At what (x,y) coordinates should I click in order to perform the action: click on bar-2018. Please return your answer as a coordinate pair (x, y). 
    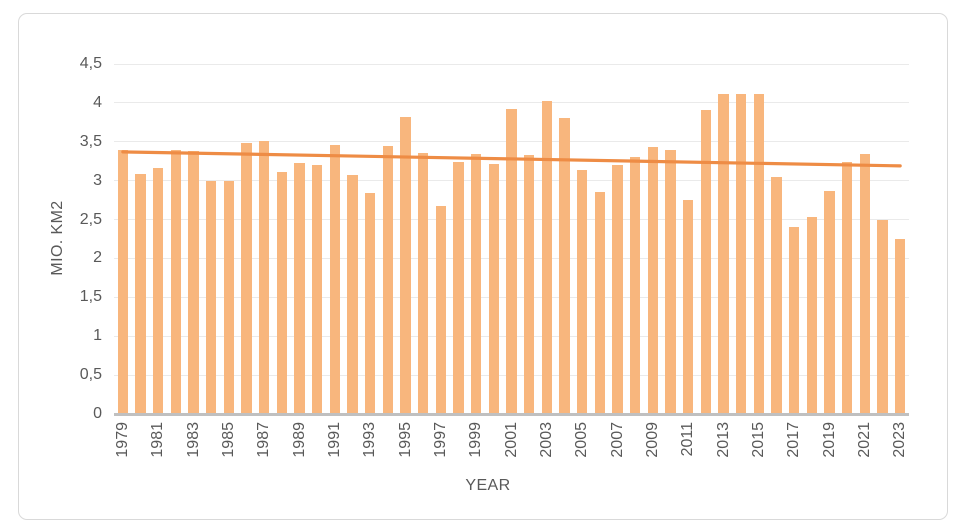
    Looking at the image, I should click on (812, 315).